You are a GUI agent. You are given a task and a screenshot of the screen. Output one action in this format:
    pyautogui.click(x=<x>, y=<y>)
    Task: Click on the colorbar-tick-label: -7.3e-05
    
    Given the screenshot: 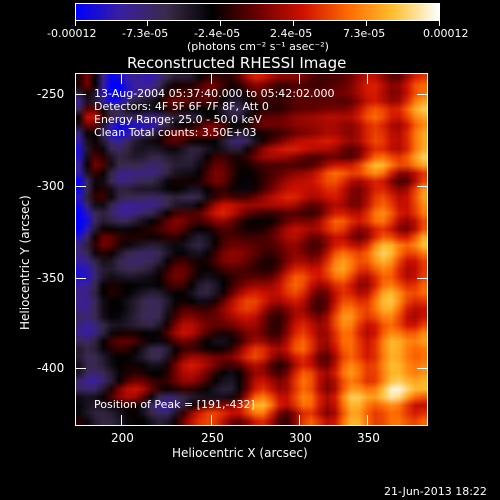 What is the action you would take?
    pyautogui.click(x=145, y=33)
    